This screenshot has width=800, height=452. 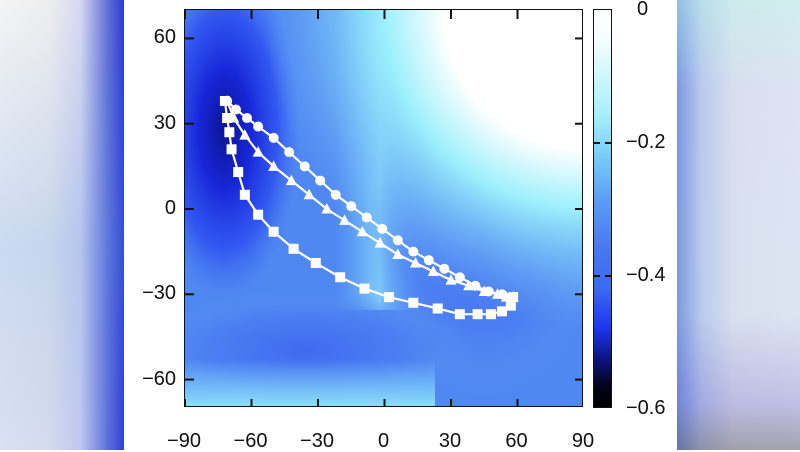 What do you see at coordinates (383, 441) in the screenshot?
I see `x-tick-label: 0` at bounding box center [383, 441].